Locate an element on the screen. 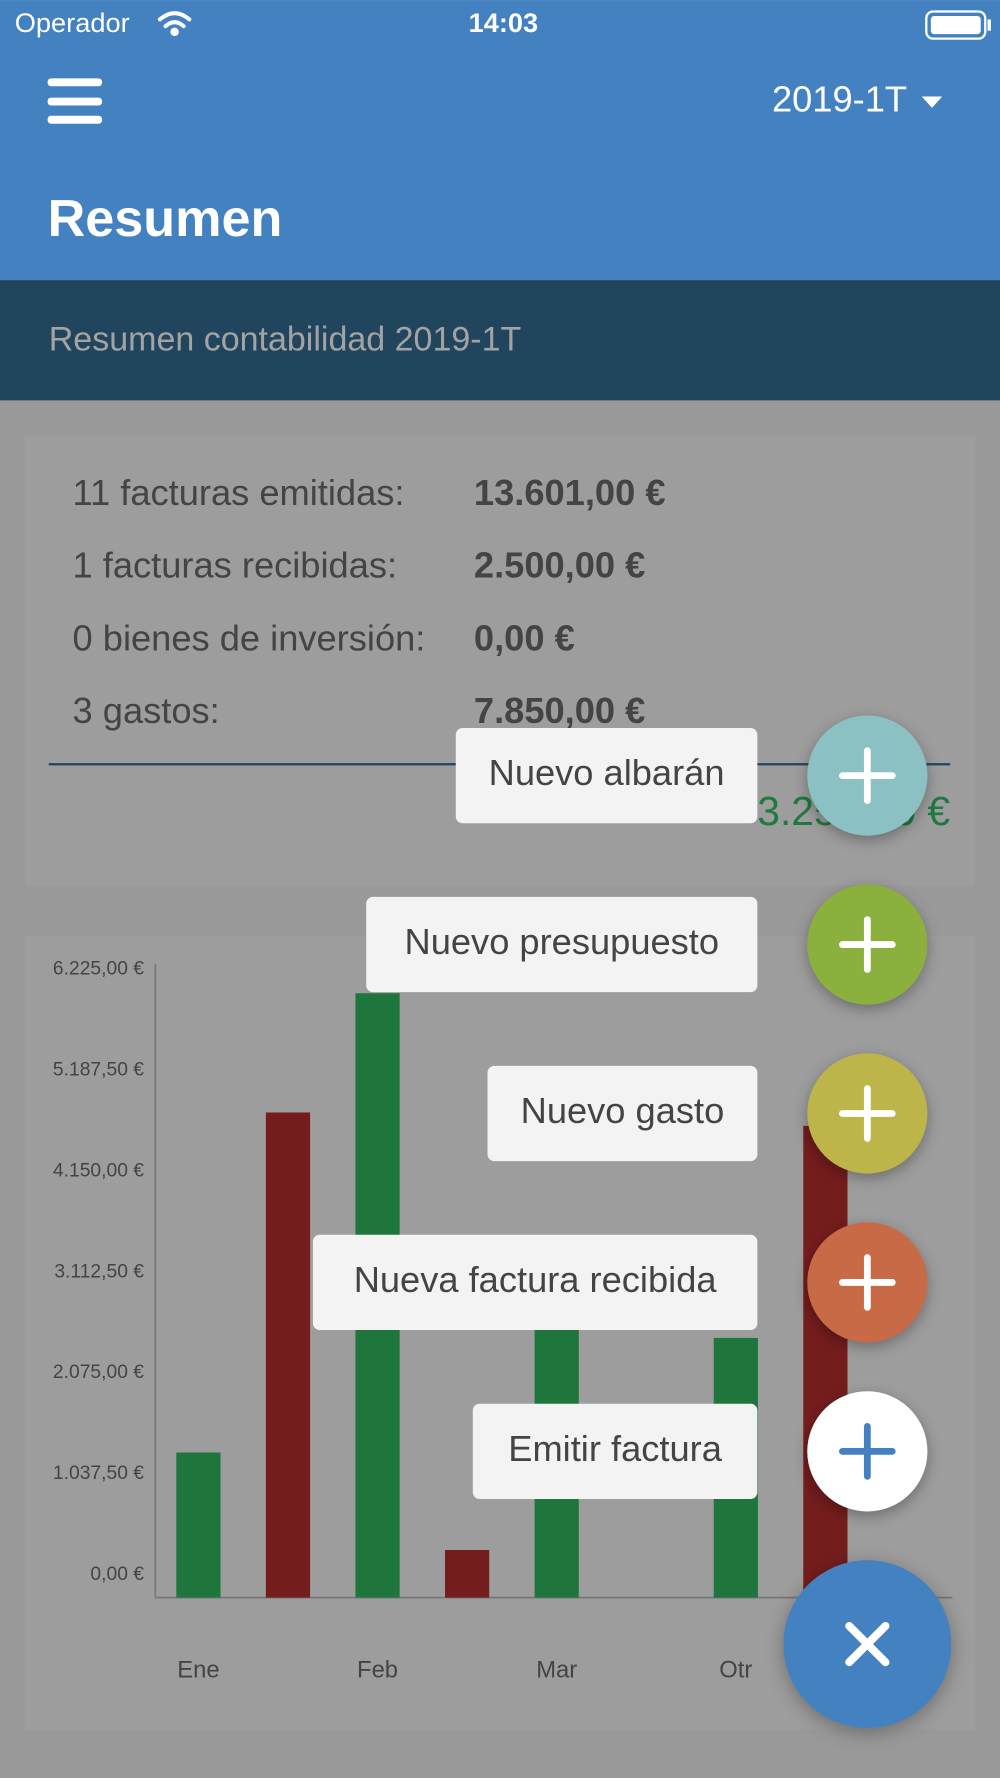 This screenshot has width=1000, height=1778. menu-button is located at coordinates (75, 101).